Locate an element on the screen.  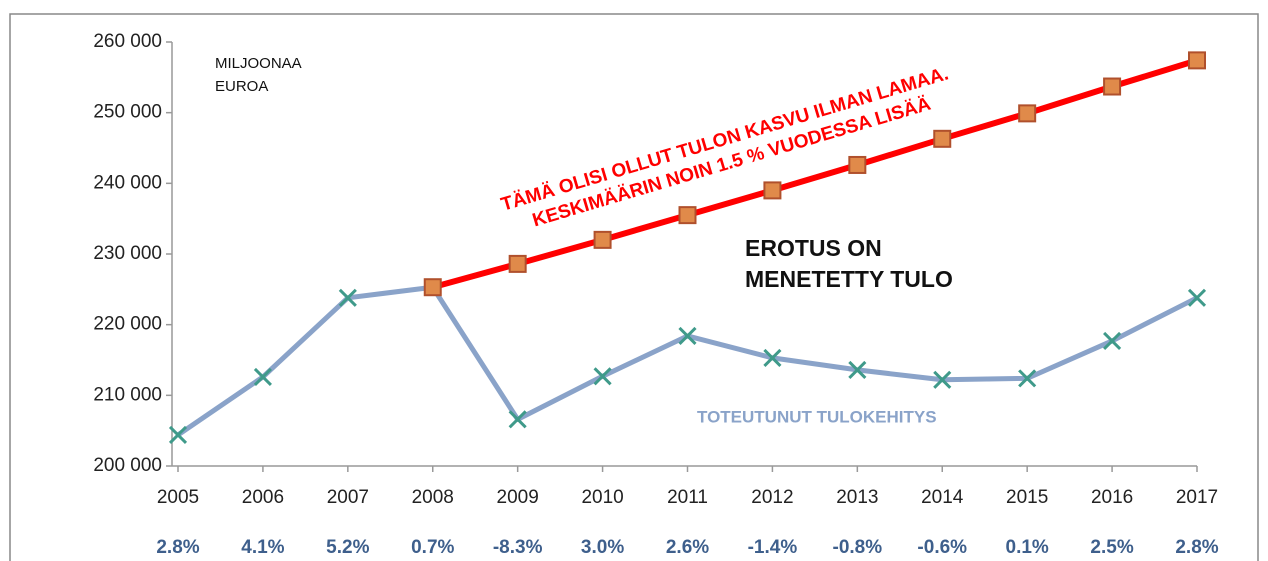
growth-label: 5.2% is located at coordinates (347, 547).